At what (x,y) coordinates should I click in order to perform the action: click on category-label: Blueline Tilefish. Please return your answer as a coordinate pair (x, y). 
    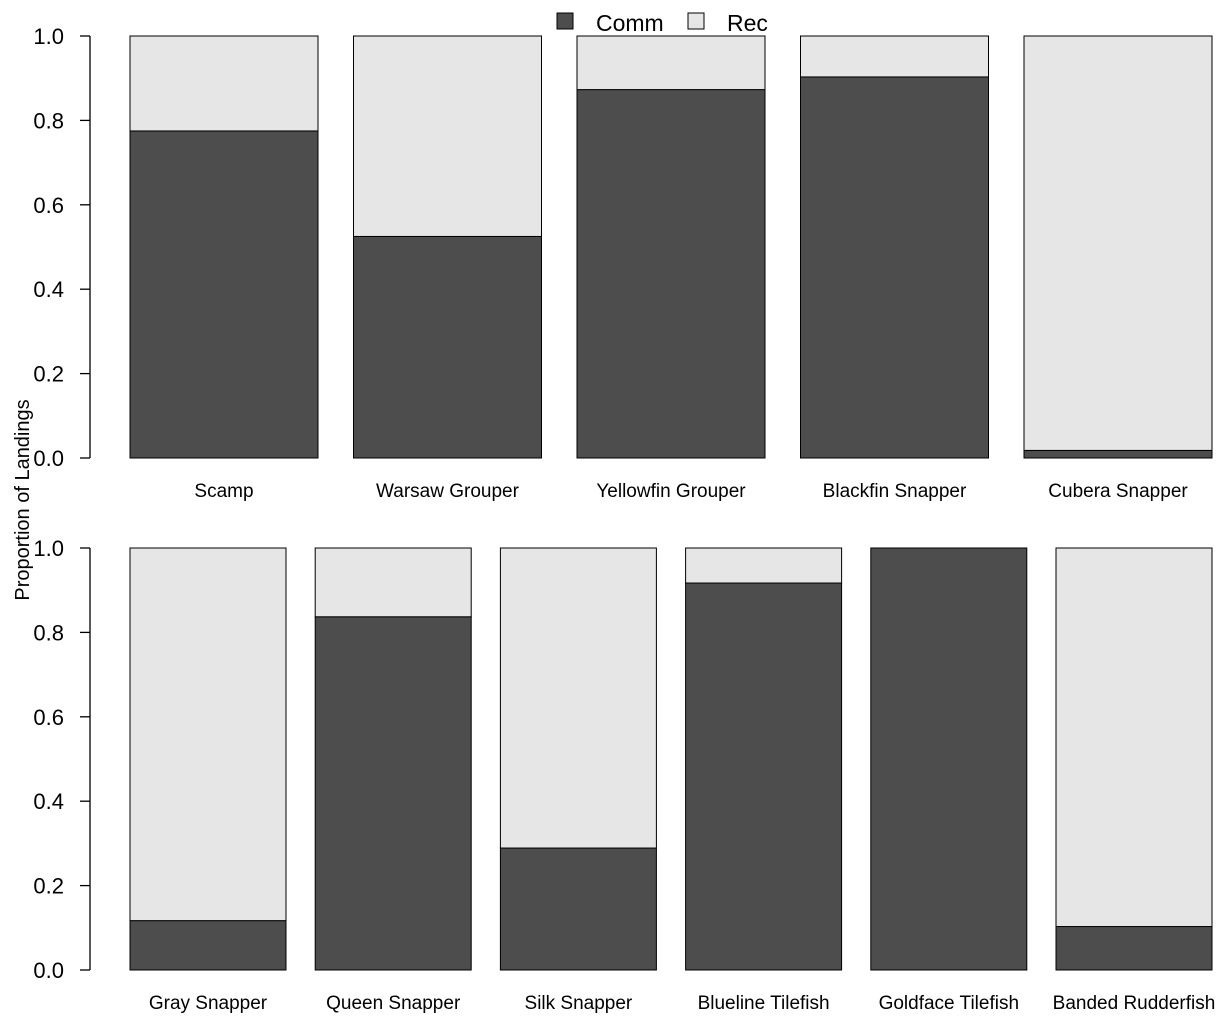
    Looking at the image, I should click on (764, 1003).